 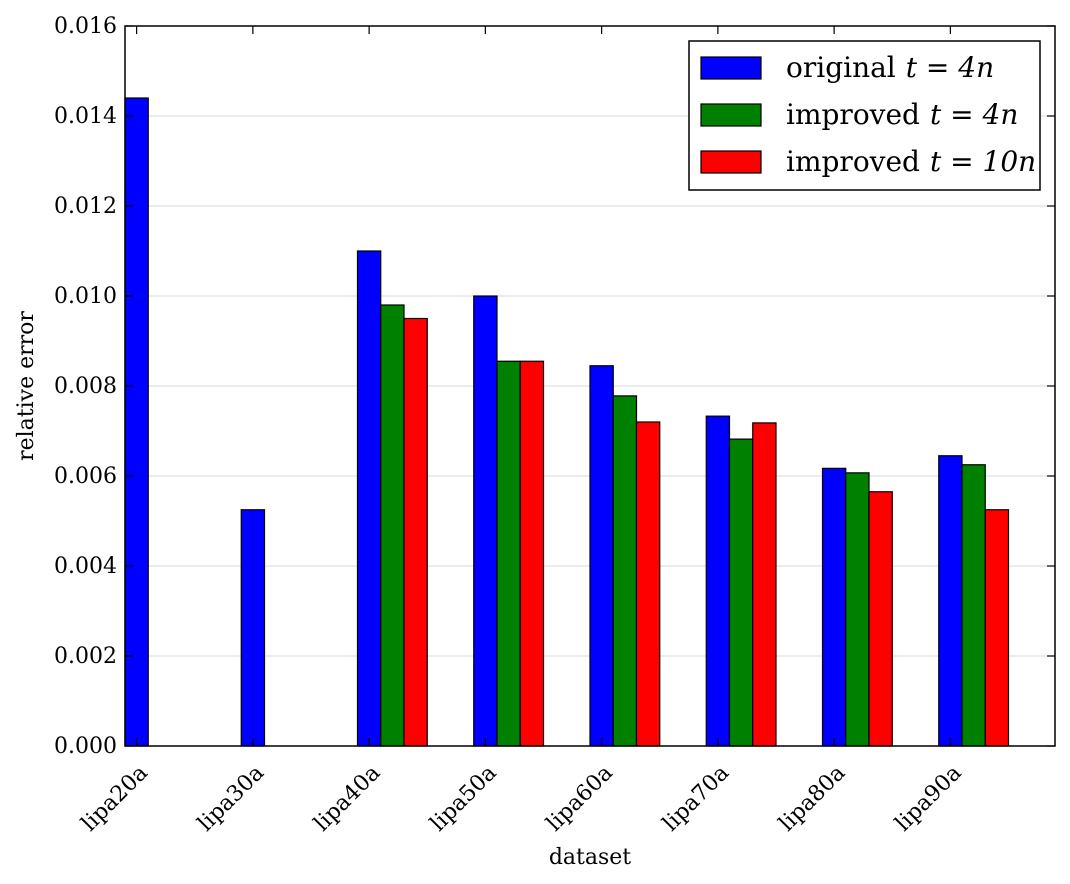 I want to click on legend-label-series-1: original t = 4n, so click(x=890, y=67).